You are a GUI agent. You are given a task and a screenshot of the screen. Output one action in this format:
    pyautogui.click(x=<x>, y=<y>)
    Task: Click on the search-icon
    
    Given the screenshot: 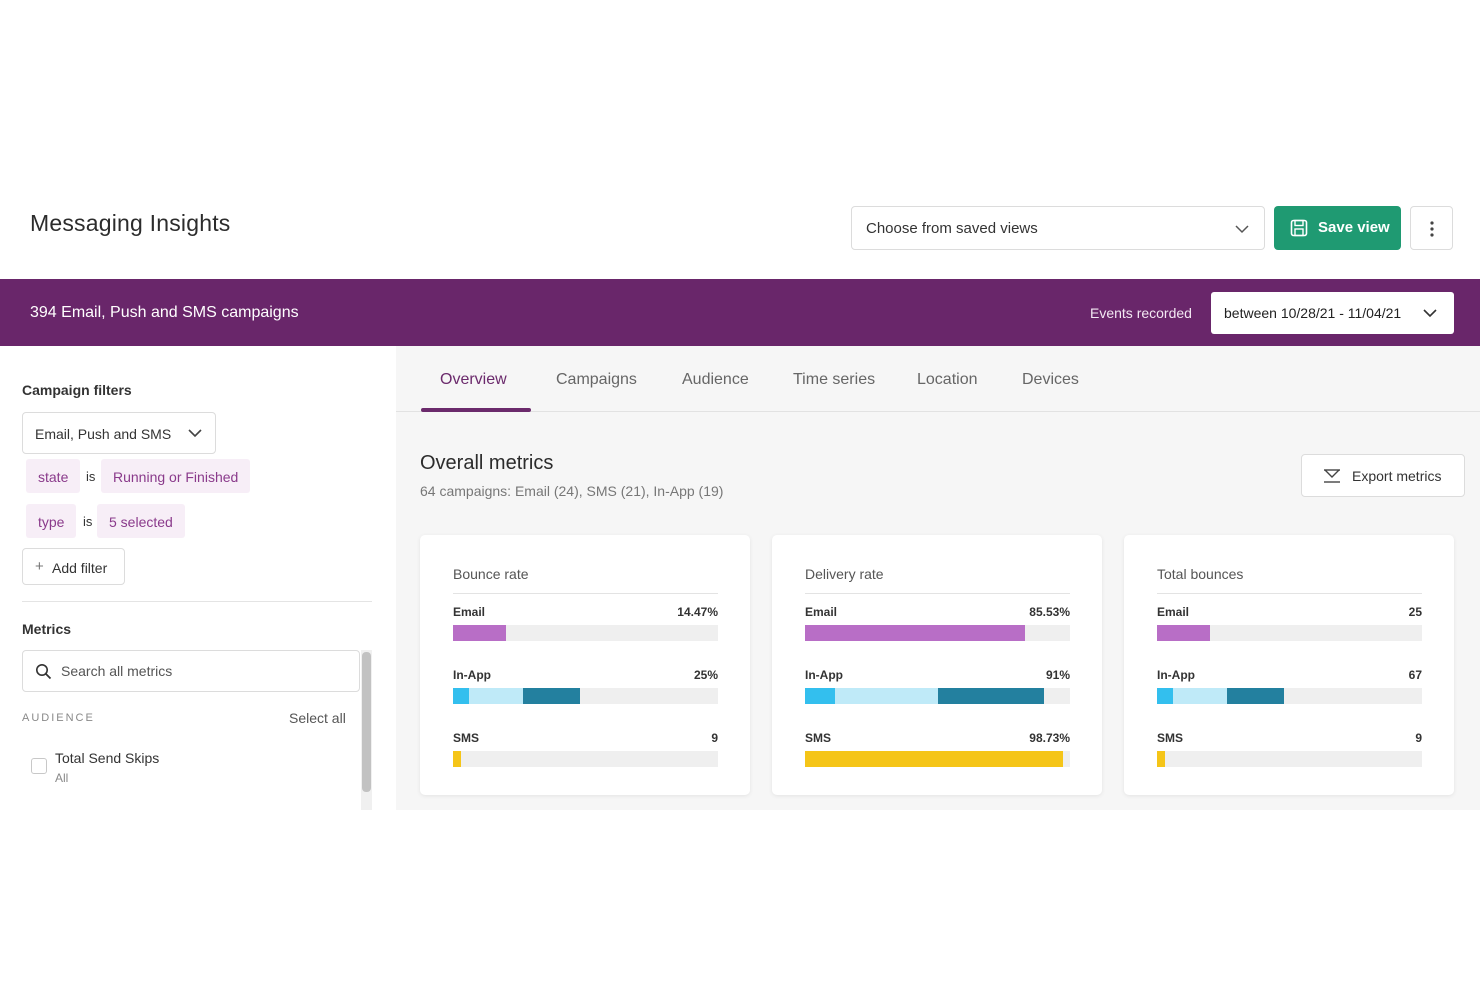 What is the action you would take?
    pyautogui.click(x=44, y=672)
    